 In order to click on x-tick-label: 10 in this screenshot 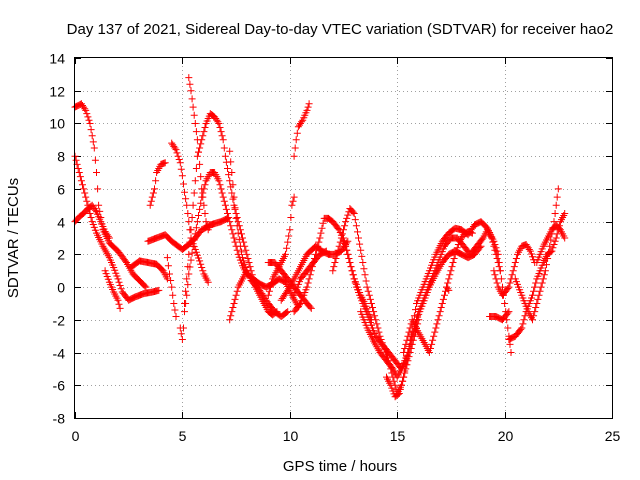, I will do `click(291, 436)`.